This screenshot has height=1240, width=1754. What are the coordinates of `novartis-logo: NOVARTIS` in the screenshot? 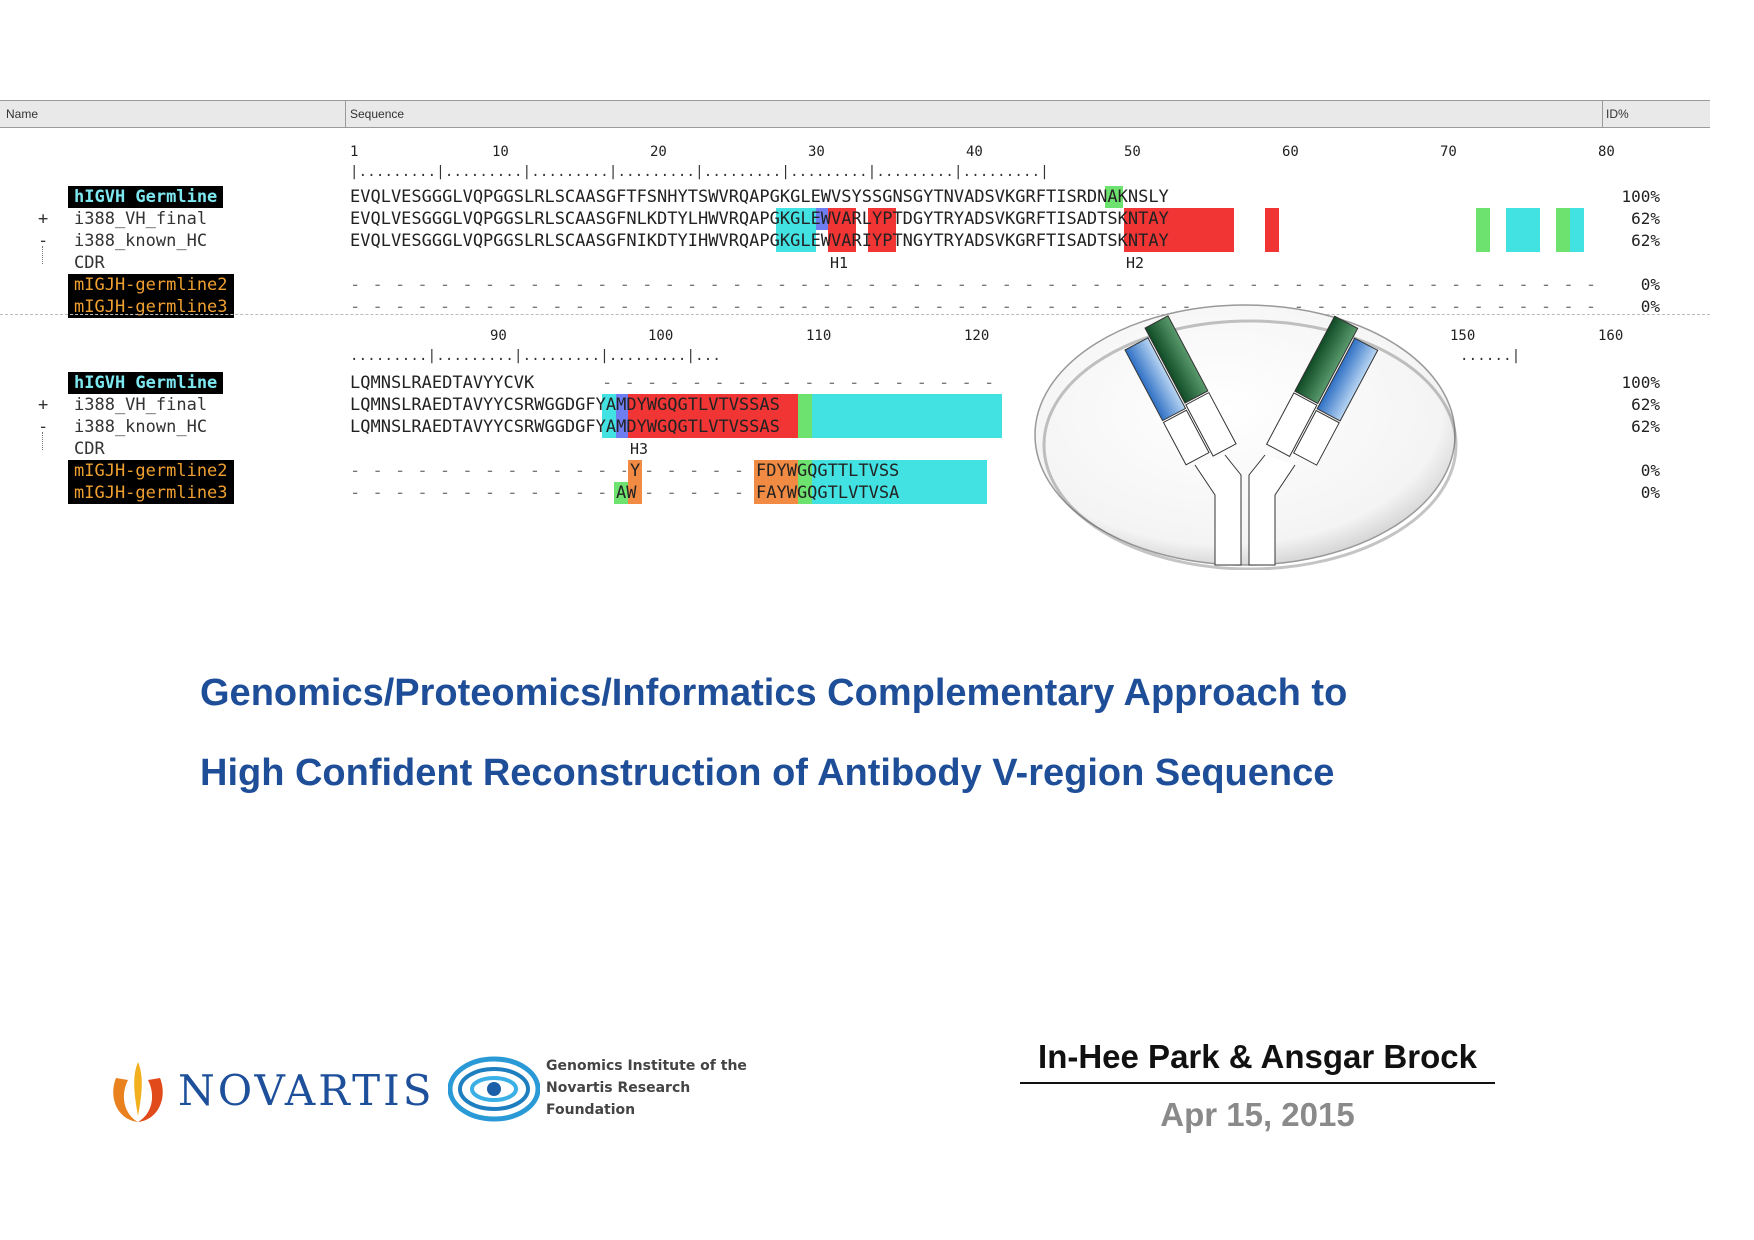 It's located at (271, 1090).